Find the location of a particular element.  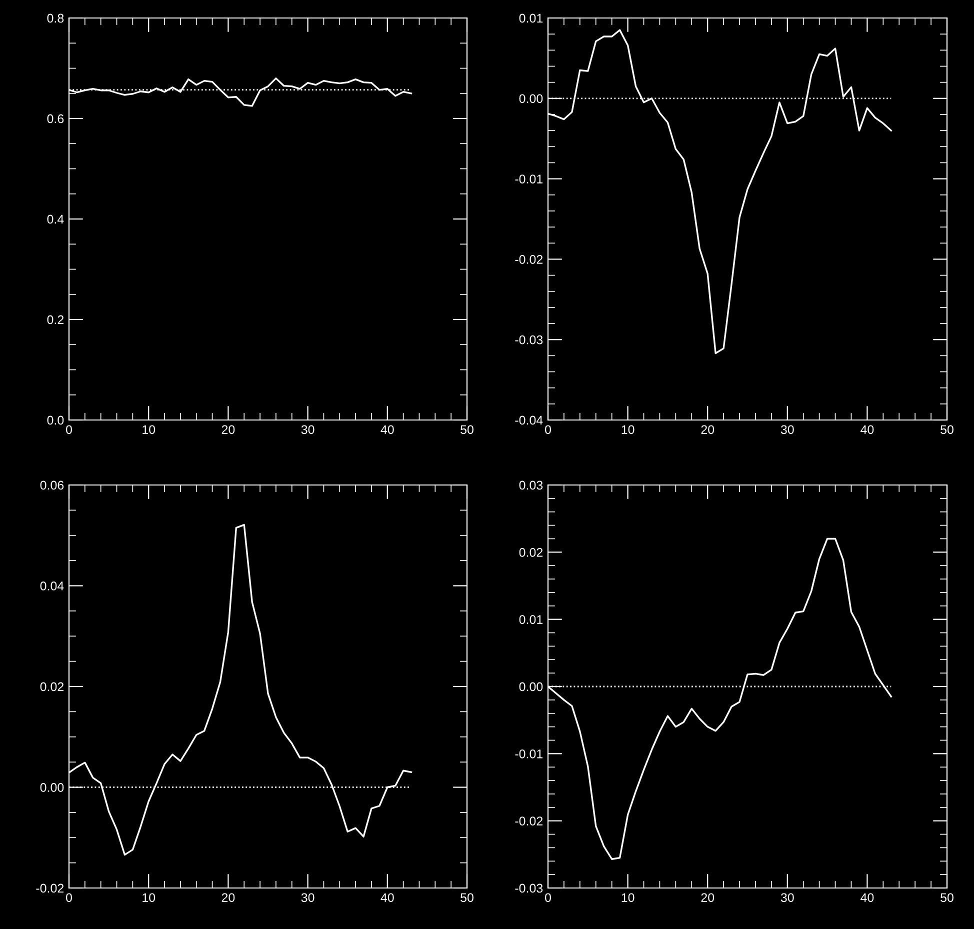

y-tick-label: 0.03 is located at coordinates (531, 485).